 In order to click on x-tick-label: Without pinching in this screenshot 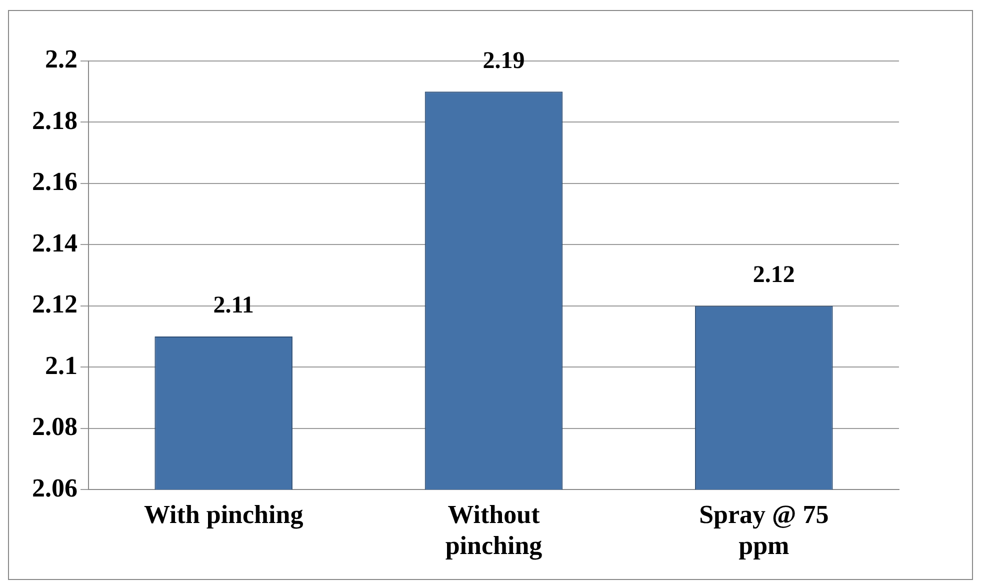, I will do `click(493, 530)`.